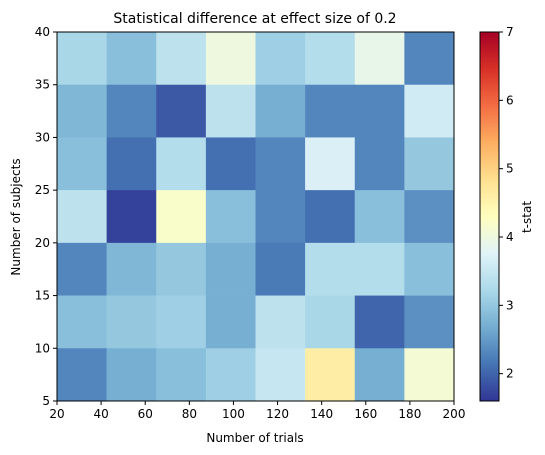  Describe the element at coordinates (42, 348) in the screenshot. I see `y-tick-label: 10` at that location.